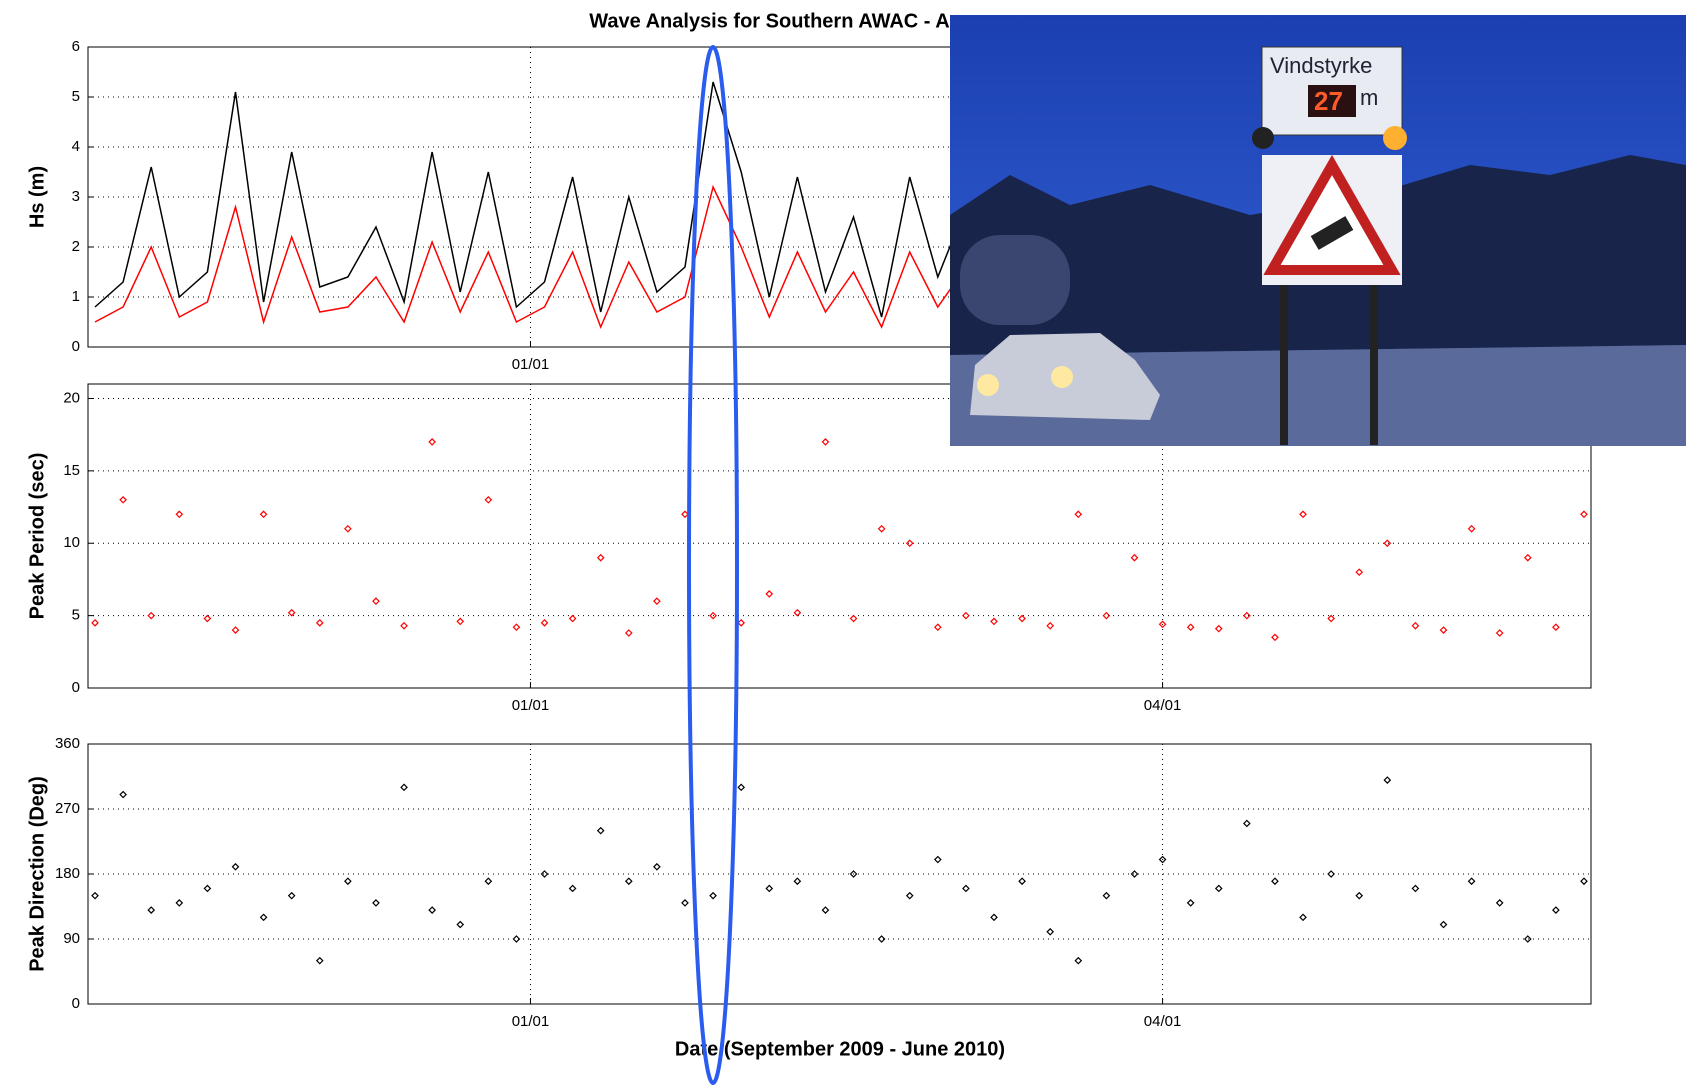  Describe the element at coordinates (71, 397) in the screenshot. I see `y-tick-label: 20` at that location.